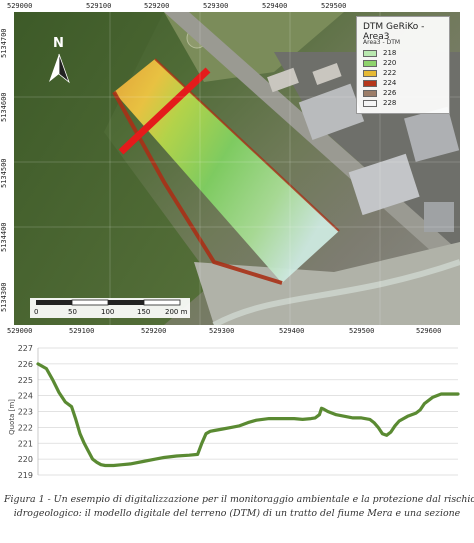 The image size is (474, 543). I want to click on scale-bar: 0 50 100 150 200 m, so click(110, 308).